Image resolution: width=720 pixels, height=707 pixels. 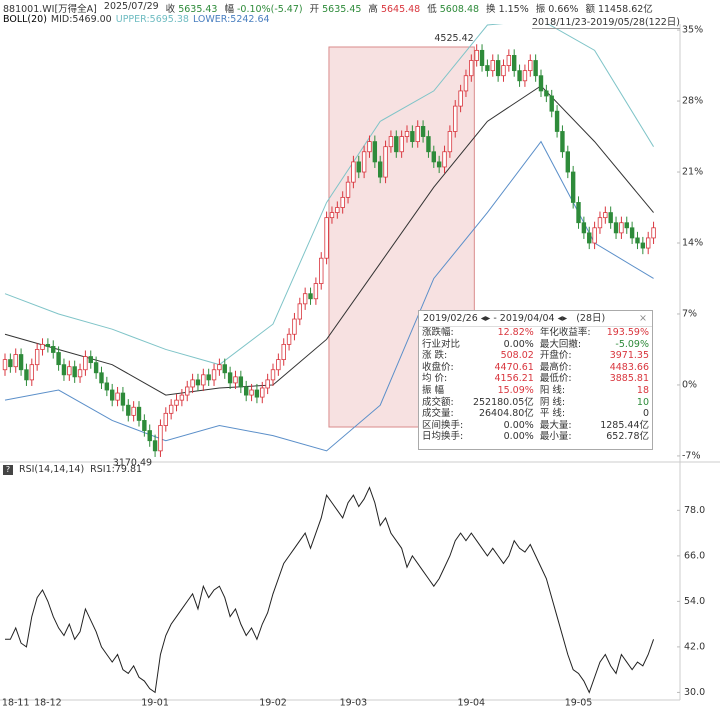 I want to click on quote-item: 低 5608.48, so click(x=453, y=8).